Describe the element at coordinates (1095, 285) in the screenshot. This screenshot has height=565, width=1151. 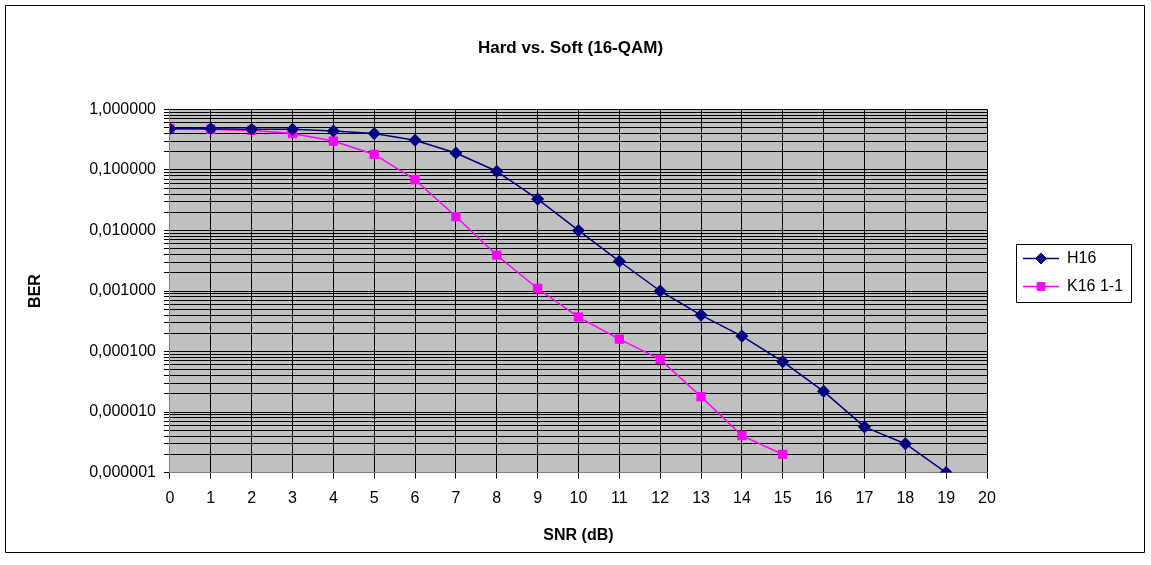
I see `legend-label: K16 1-1` at that location.